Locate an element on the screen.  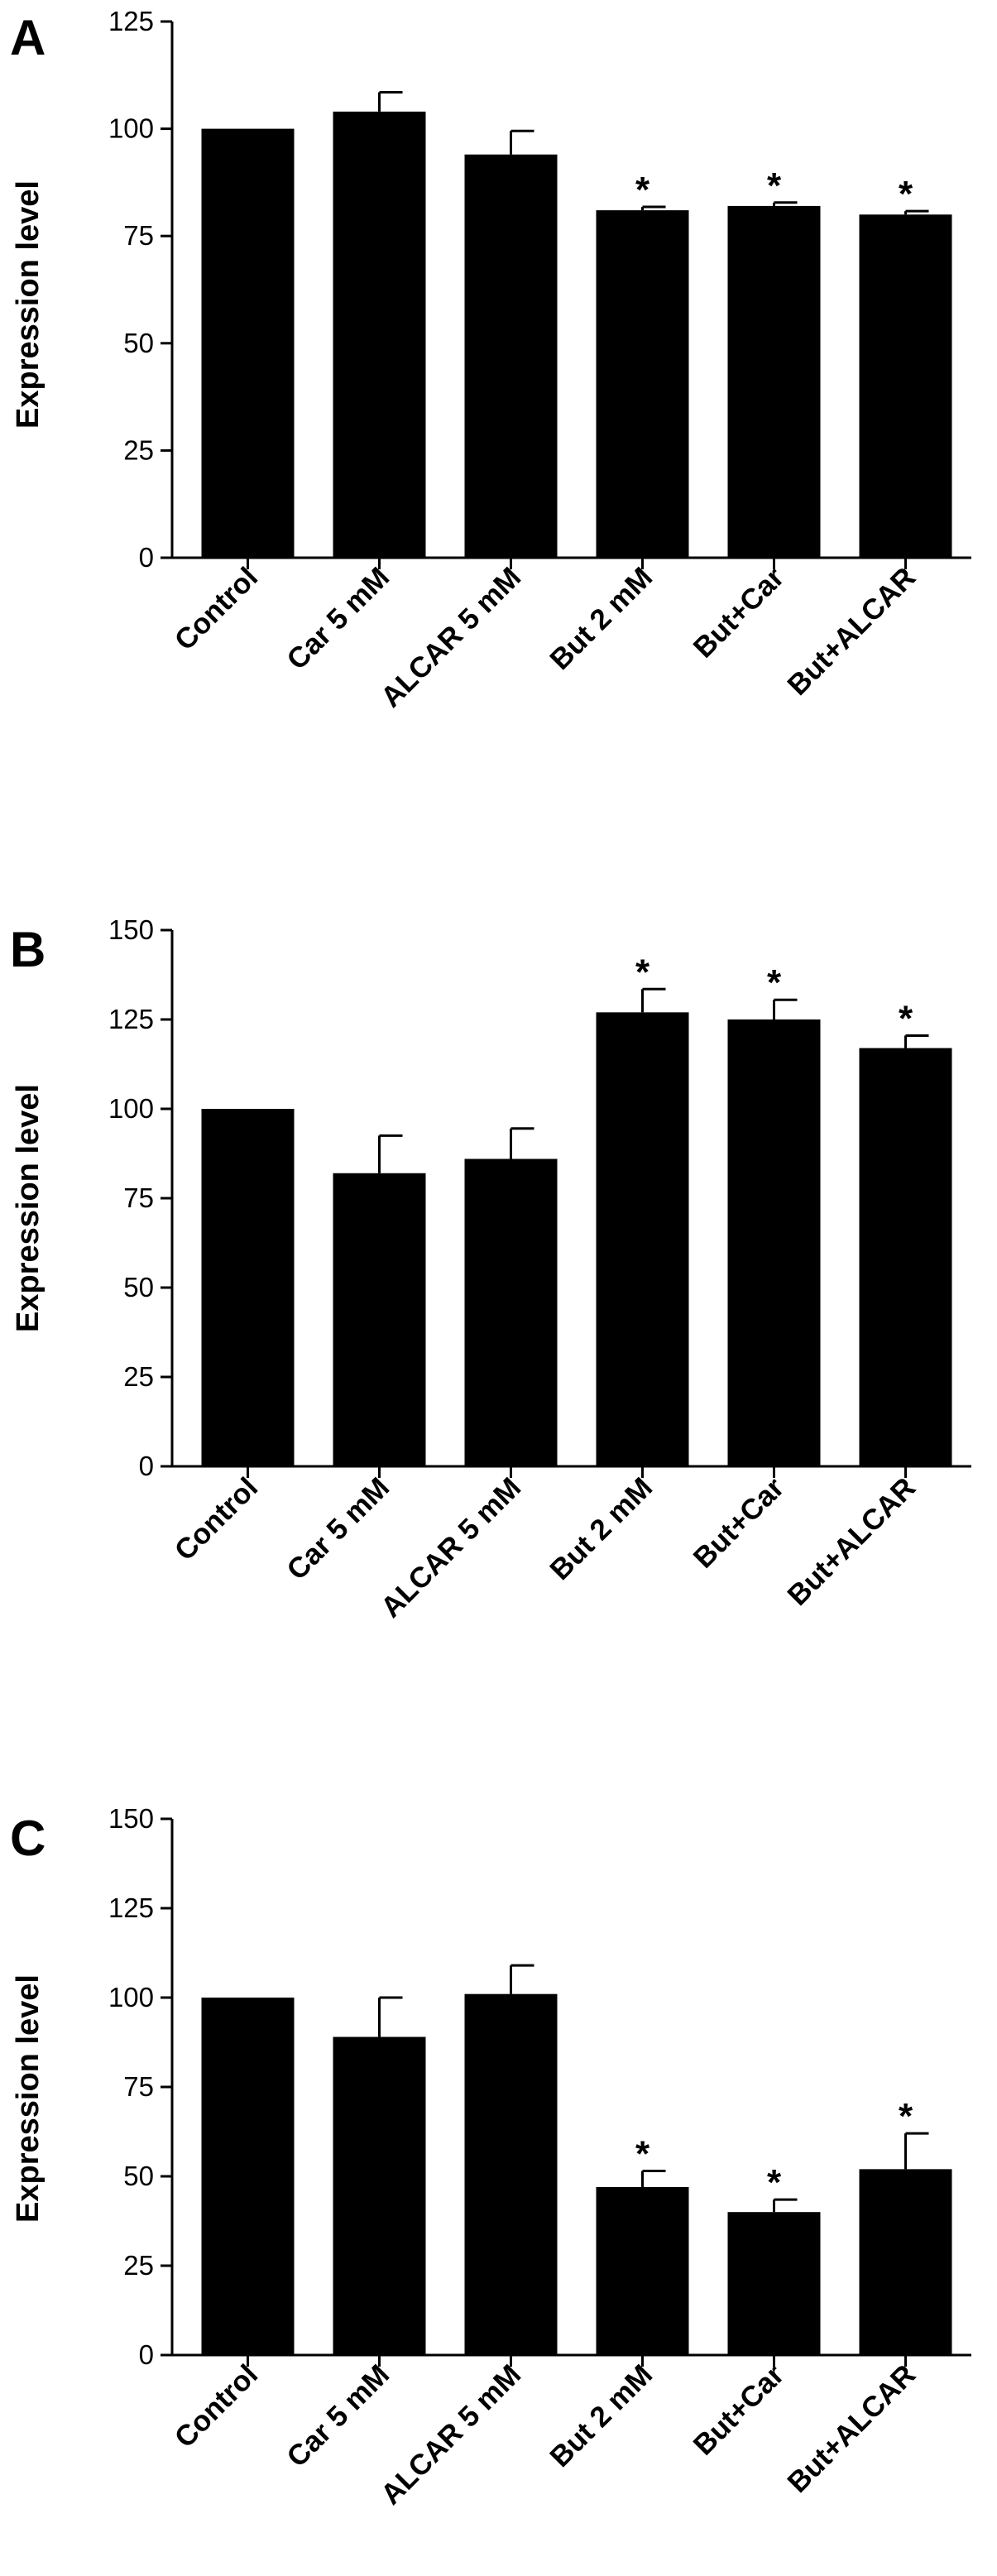
panel-label: B is located at coordinates (28, 950).